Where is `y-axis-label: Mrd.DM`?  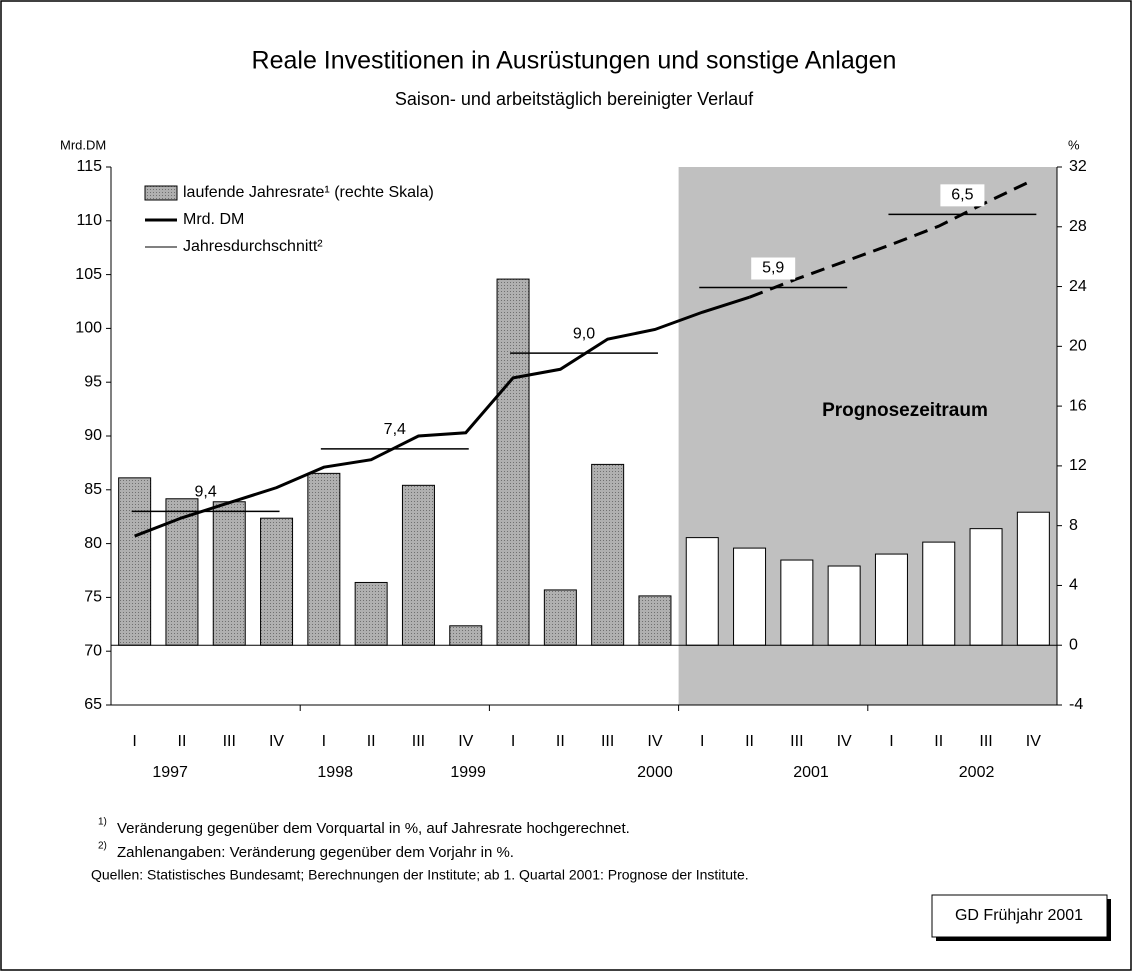
y-axis-label: Mrd.DM is located at coordinates (83, 144).